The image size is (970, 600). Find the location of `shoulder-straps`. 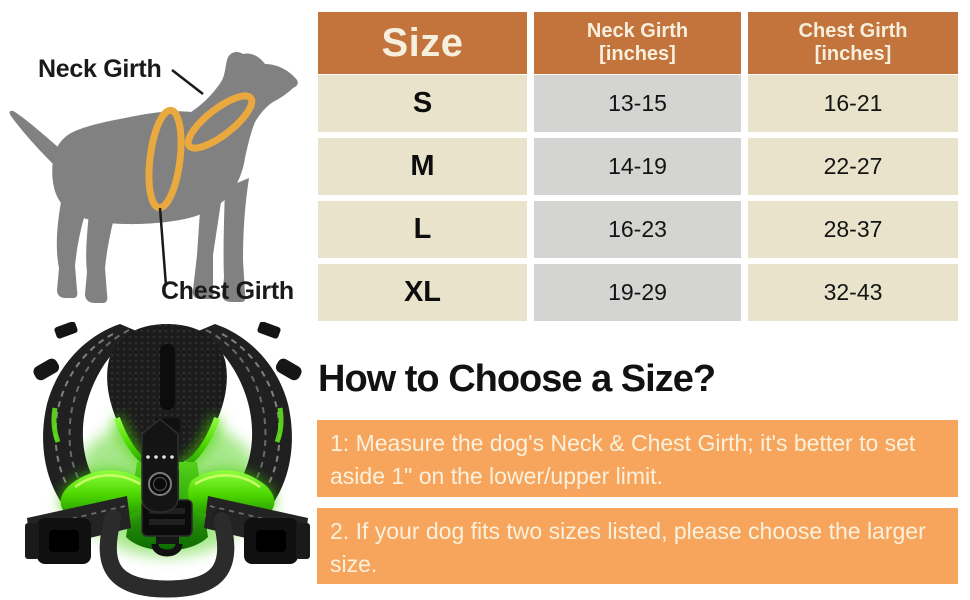

shoulder-straps is located at coordinates (167, 413).